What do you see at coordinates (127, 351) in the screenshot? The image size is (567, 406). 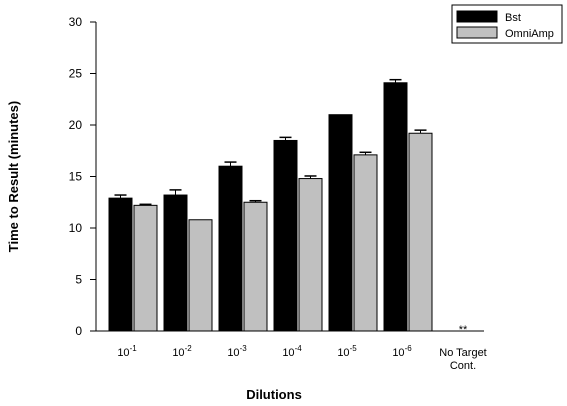 I see `x-tick-label: 10⁻¹` at bounding box center [127, 351].